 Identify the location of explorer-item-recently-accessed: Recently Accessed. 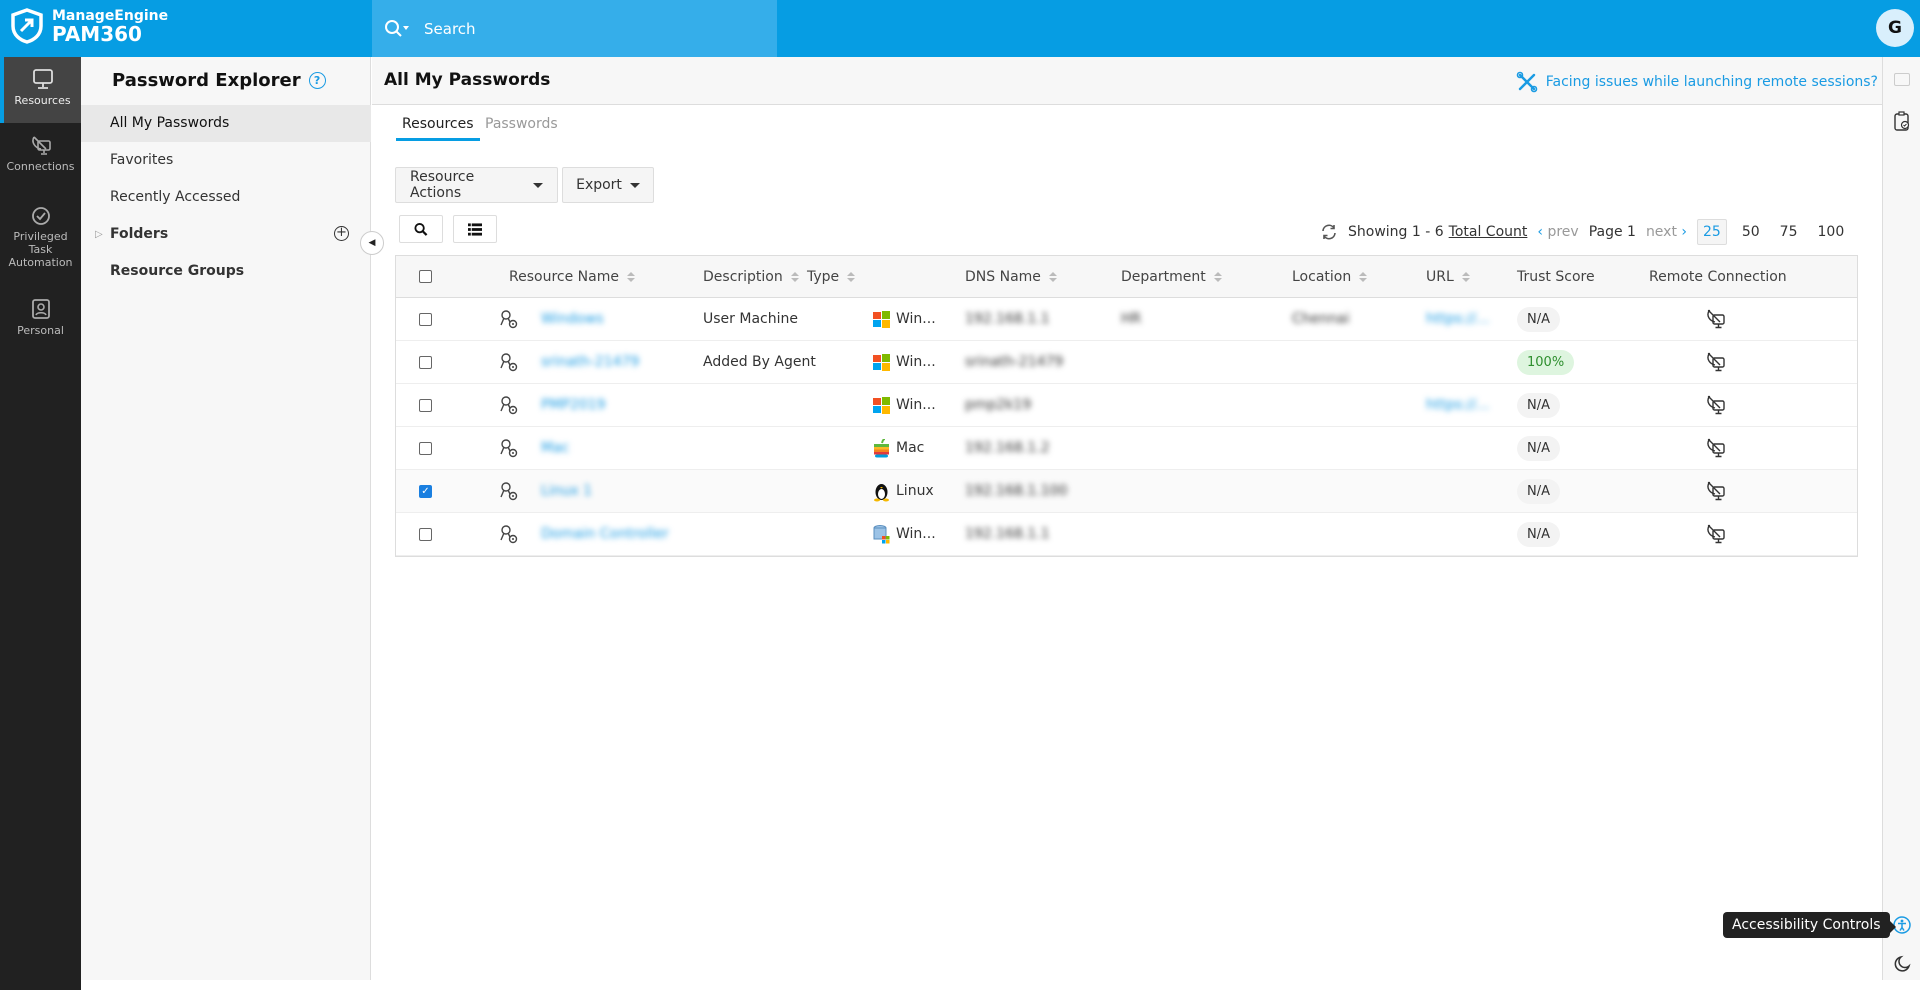
(175, 197).